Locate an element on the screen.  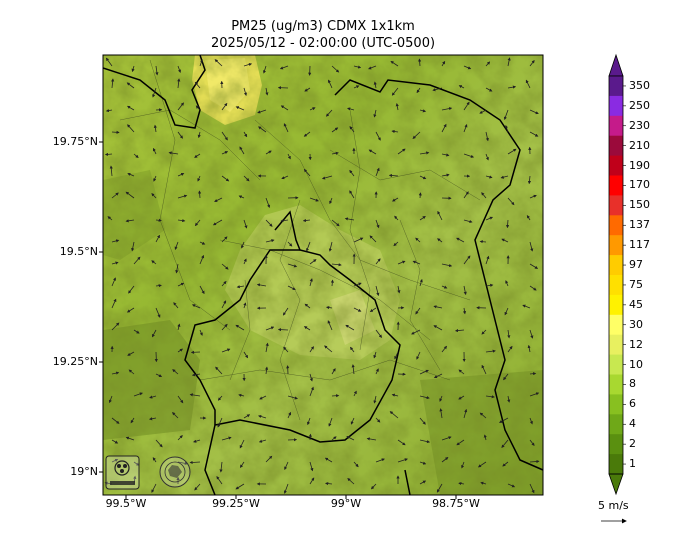
government-seal-logo is located at coordinates (175, 472).